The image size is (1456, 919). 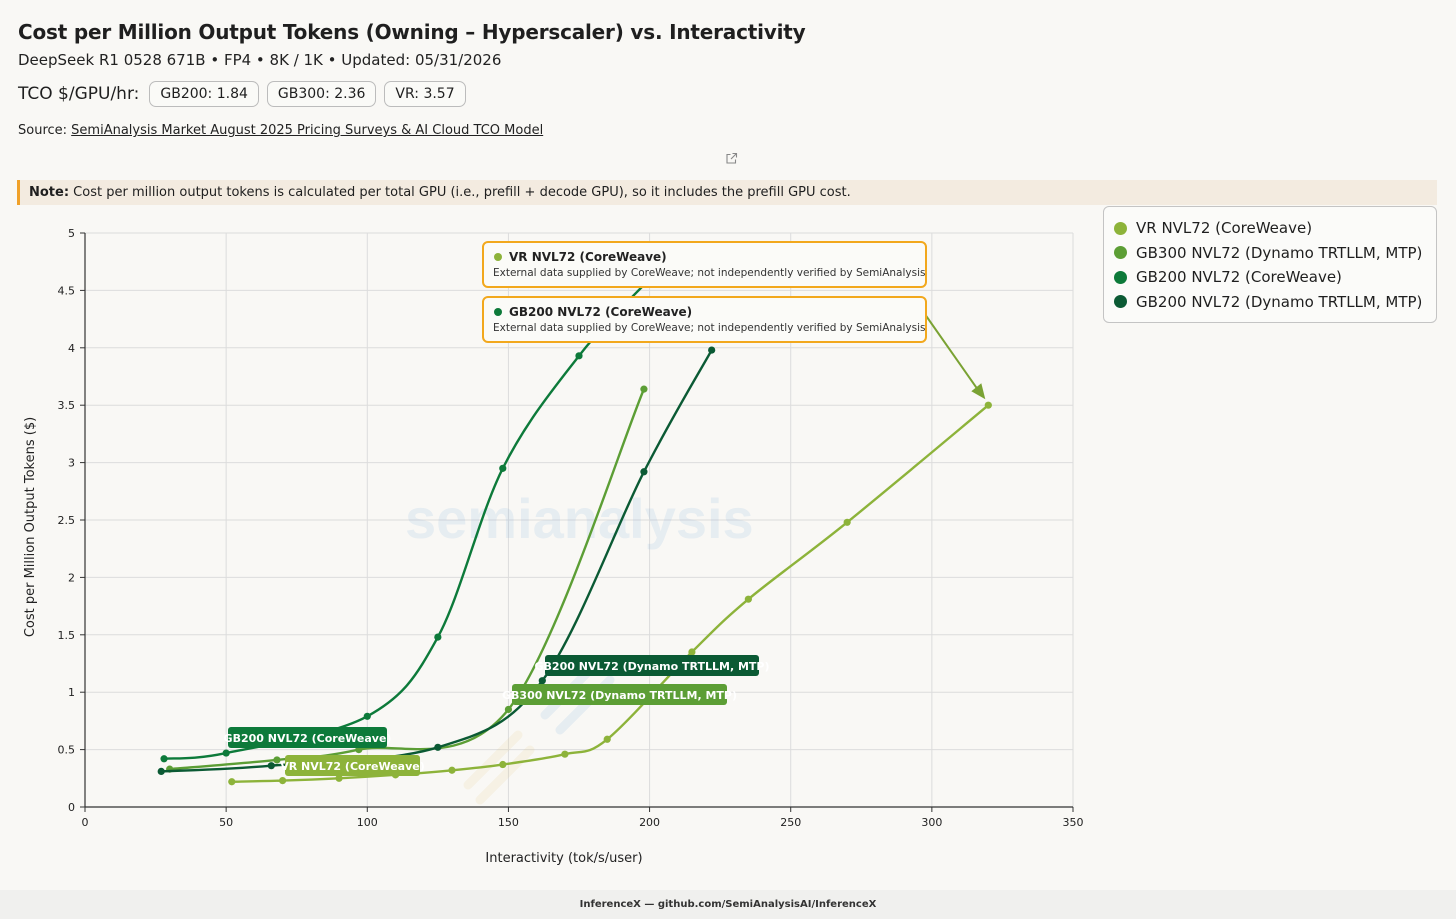 I want to click on legend-label: VR NVL72 (CoreWeave), so click(x=1224, y=228).